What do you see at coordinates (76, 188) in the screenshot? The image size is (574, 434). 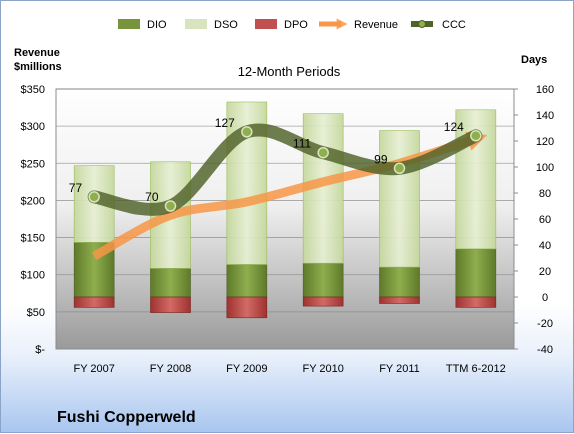 I see `ccc-data-label: 77` at bounding box center [76, 188].